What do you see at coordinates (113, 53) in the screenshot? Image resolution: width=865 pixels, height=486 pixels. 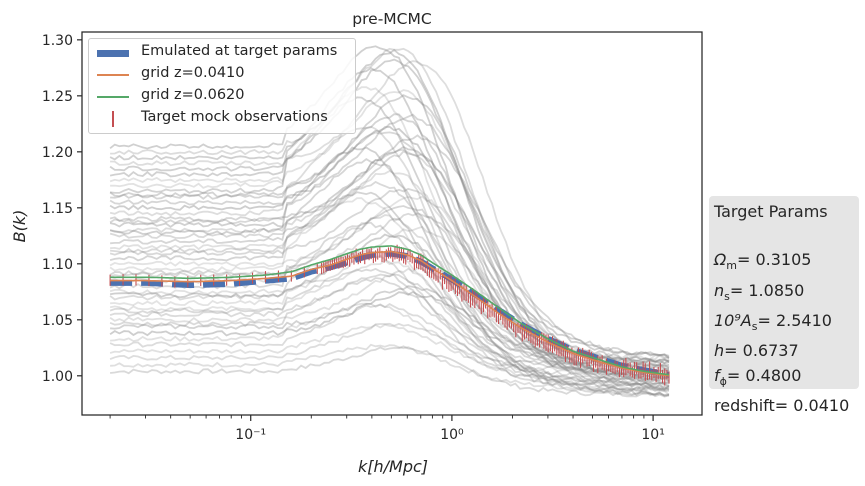 I see `legend-swatch-emulated` at bounding box center [113, 53].